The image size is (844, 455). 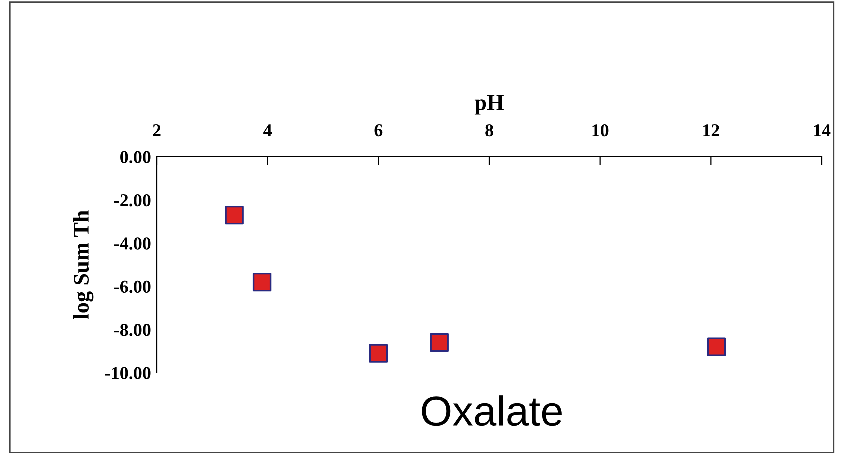 I want to click on y-tick-label: 0.00, so click(x=135, y=157).